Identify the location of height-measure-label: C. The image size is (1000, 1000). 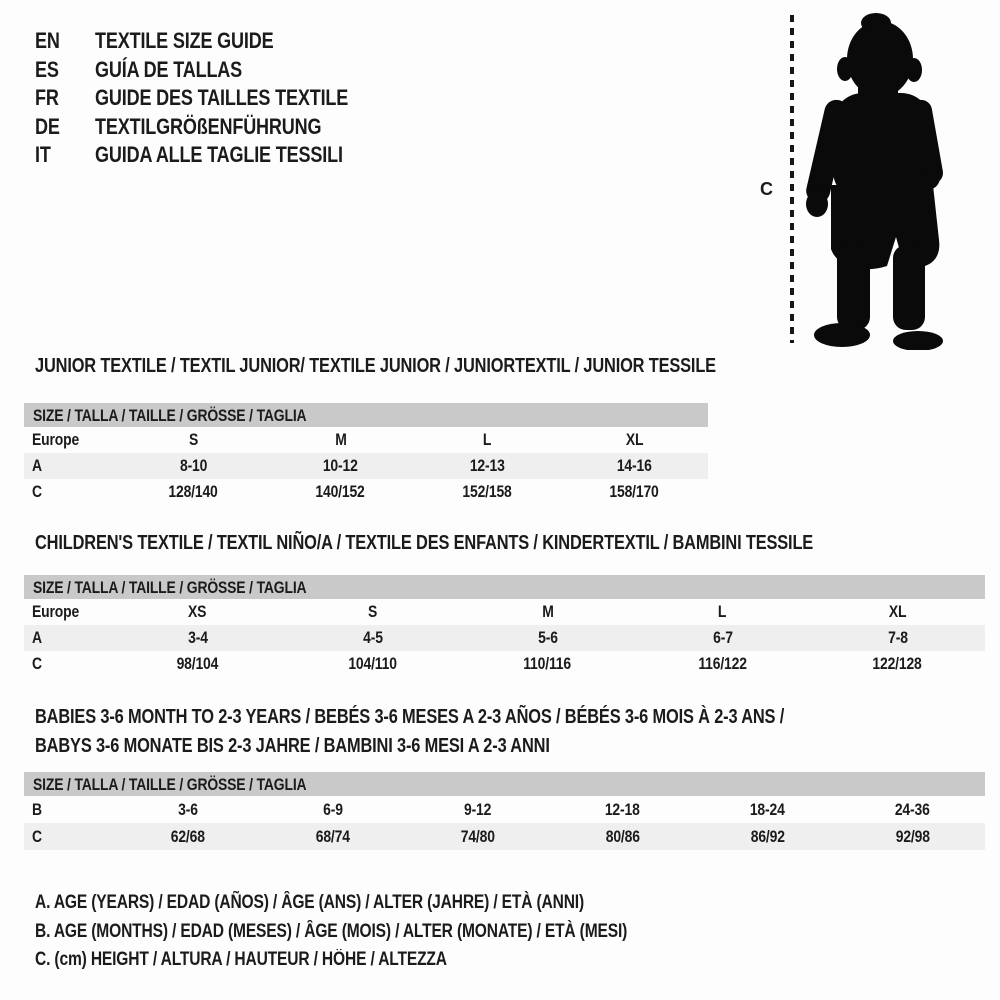
(766, 189).